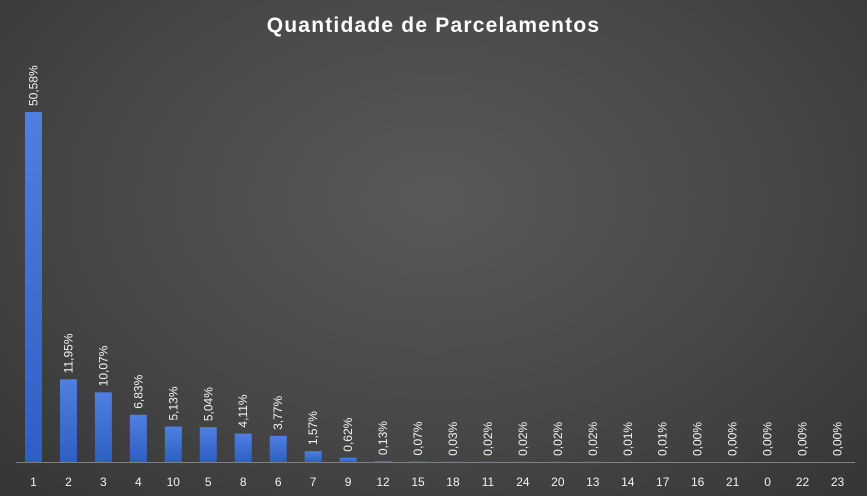 This screenshot has width=867, height=496. What do you see at coordinates (628, 482) in the screenshot?
I see `x-tick-label-14: 14` at bounding box center [628, 482].